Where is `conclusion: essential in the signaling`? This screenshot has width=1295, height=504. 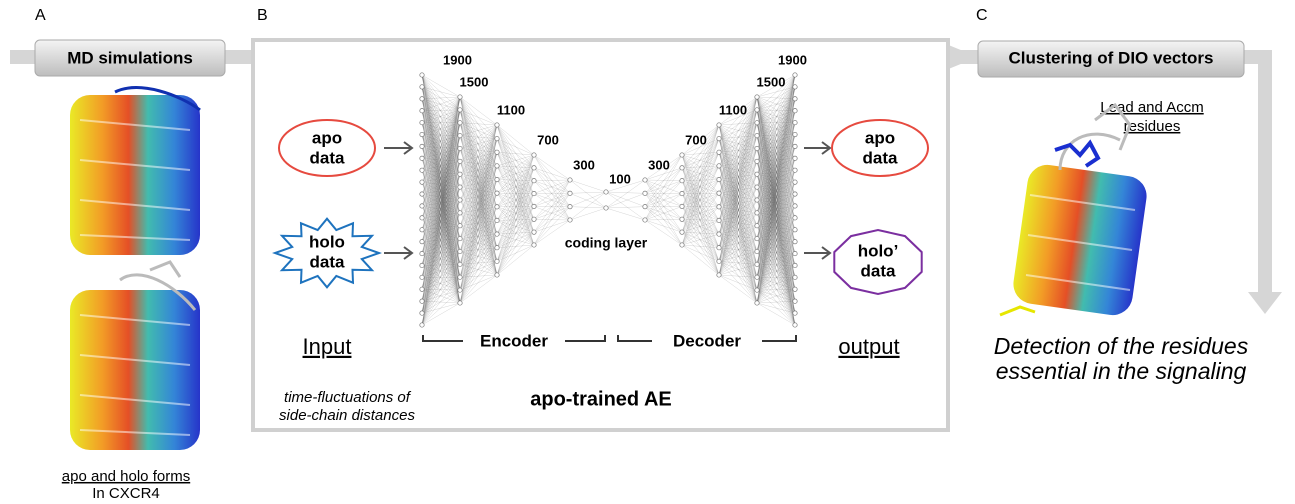
conclusion: essential in the signaling is located at coordinates (1121, 371).